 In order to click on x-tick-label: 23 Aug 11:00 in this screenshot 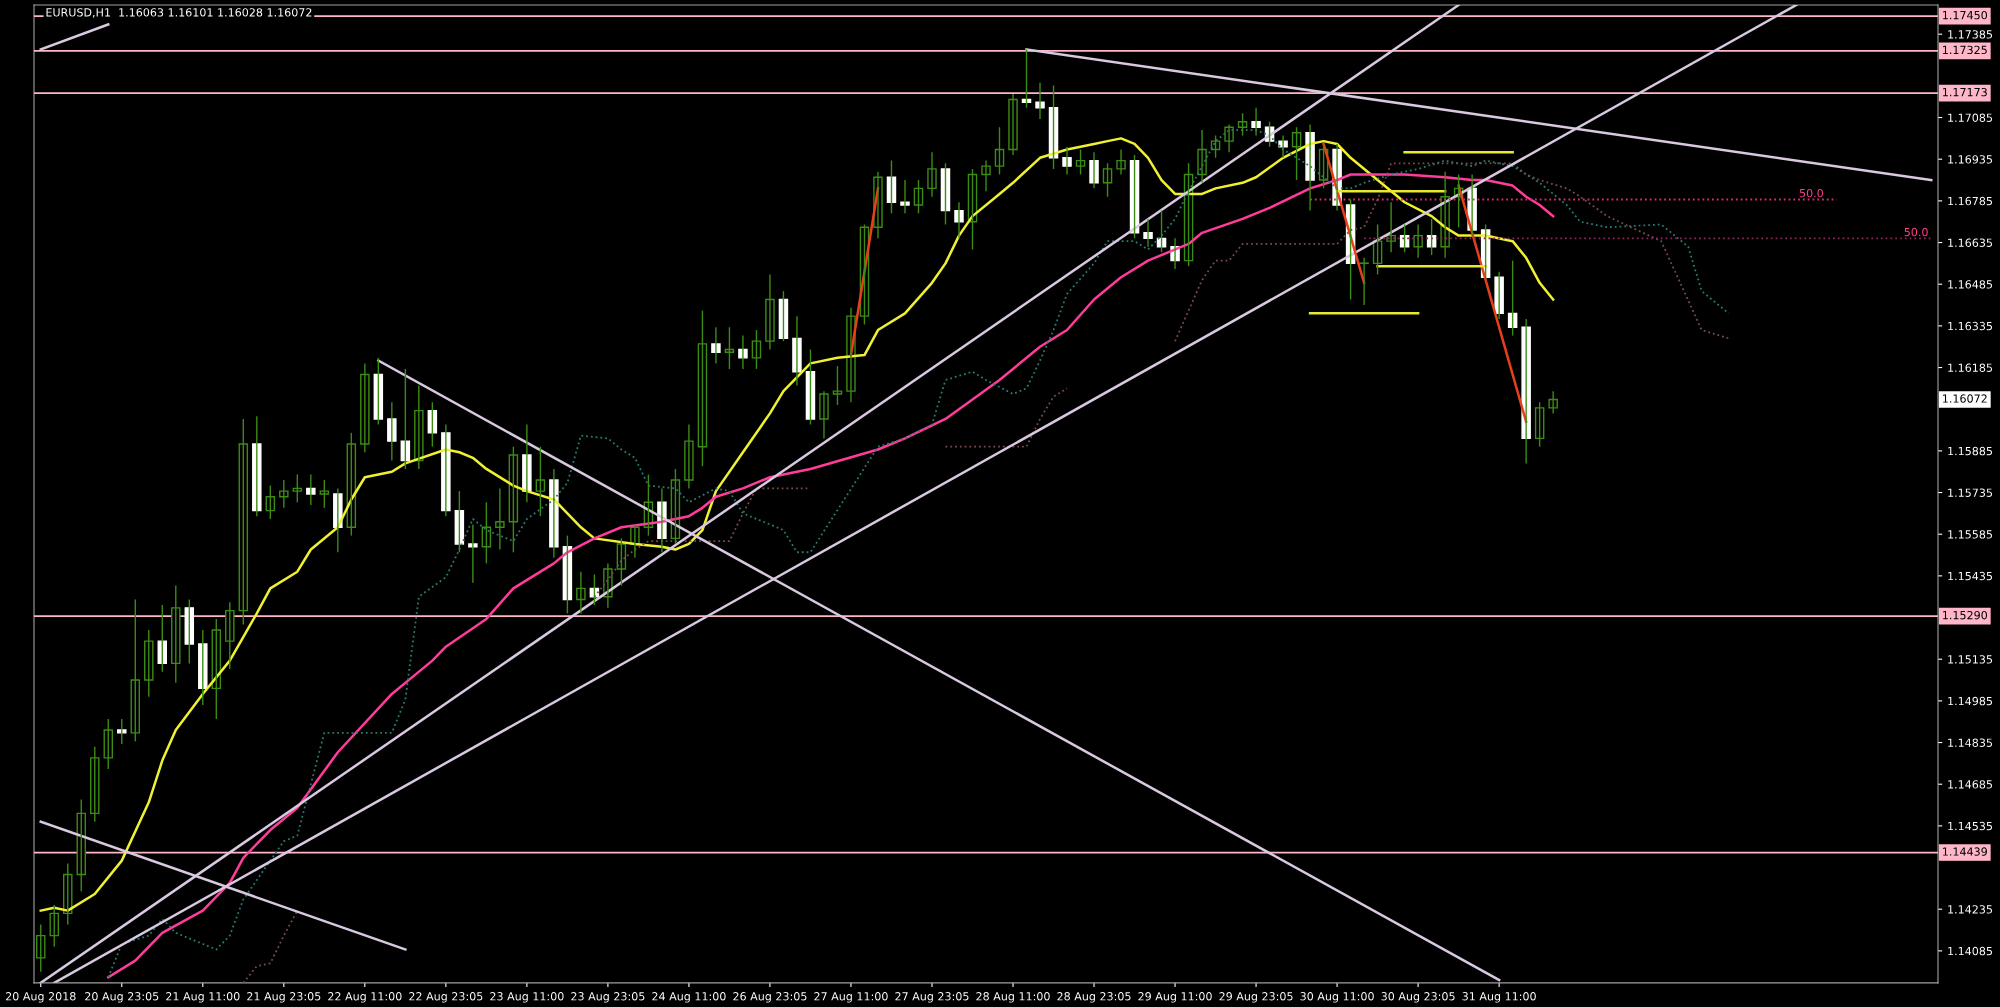, I will do `click(527, 997)`.